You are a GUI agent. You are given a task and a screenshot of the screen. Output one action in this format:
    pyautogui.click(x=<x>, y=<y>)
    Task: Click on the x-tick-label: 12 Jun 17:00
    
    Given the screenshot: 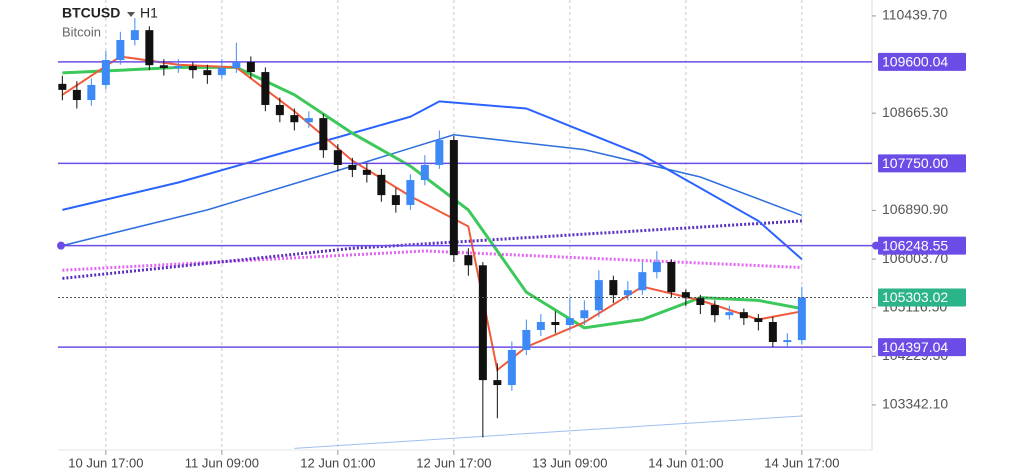 What is the action you would take?
    pyautogui.click(x=453, y=462)
    